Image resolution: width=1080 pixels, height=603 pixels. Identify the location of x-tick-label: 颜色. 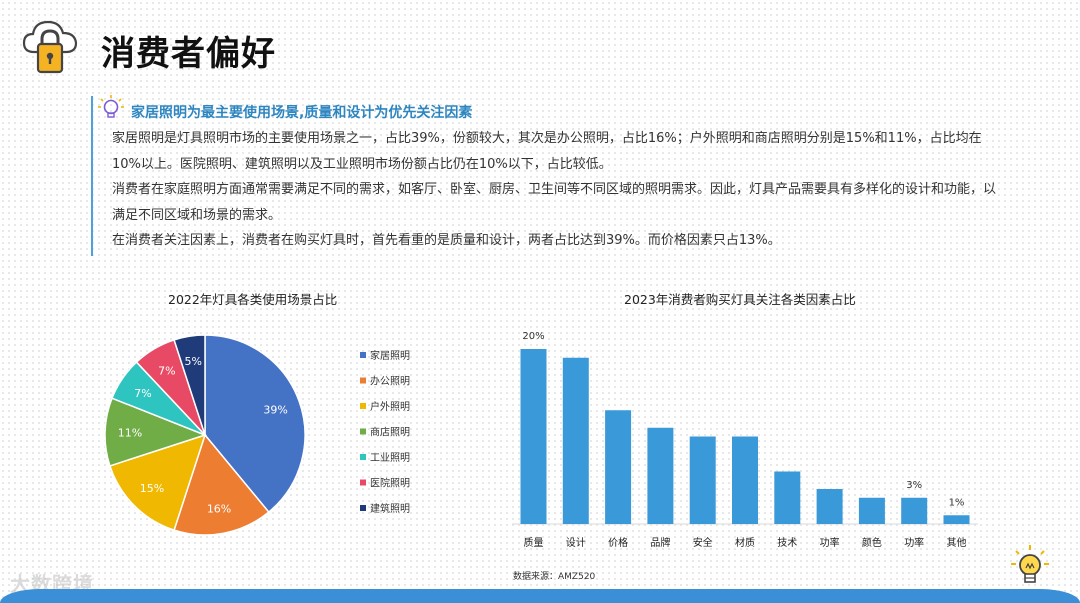
(872, 542).